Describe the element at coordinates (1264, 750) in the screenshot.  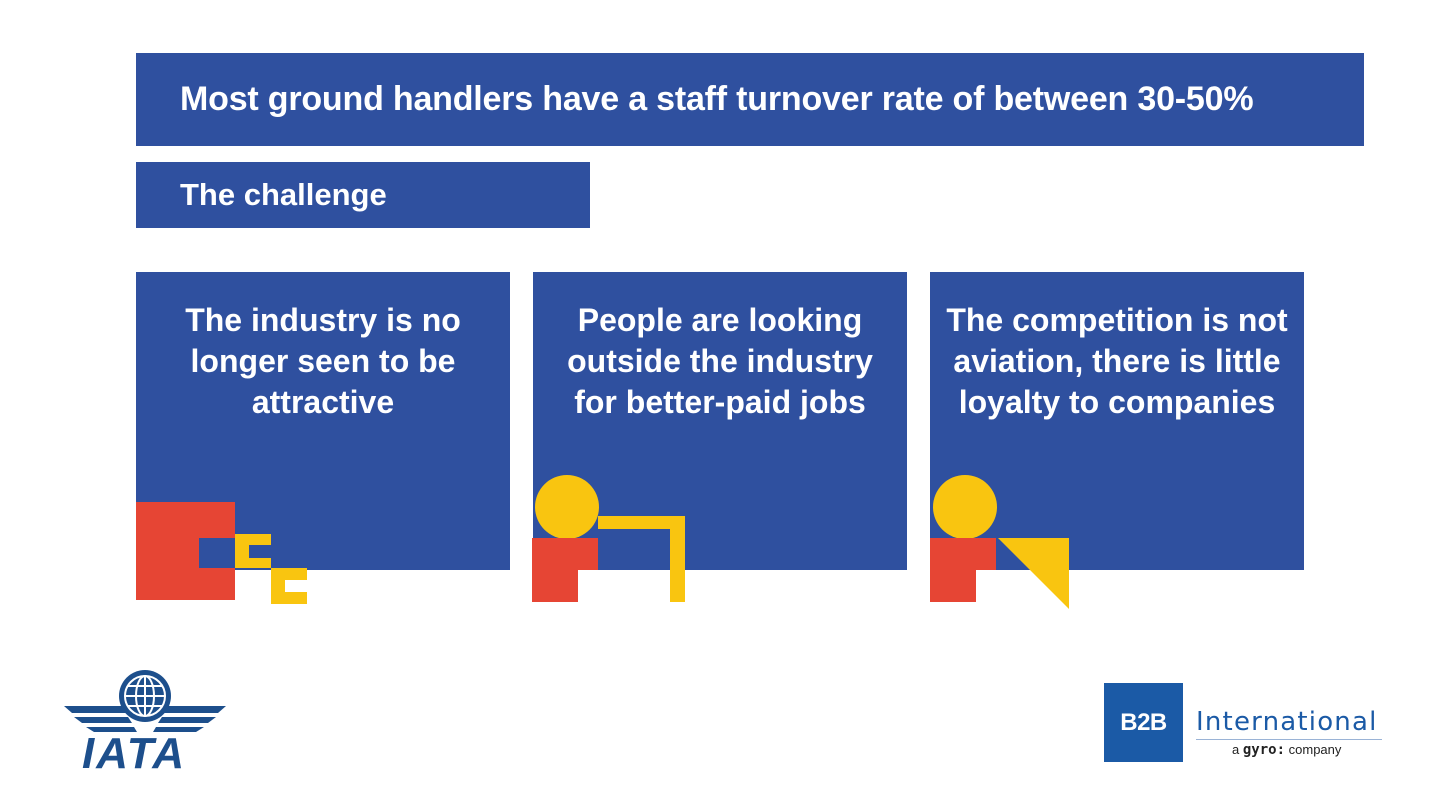
I see `b2b-tag-brand: gyro:` at that location.